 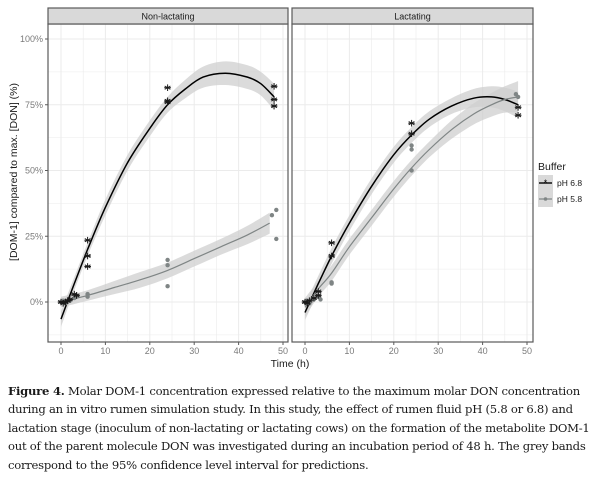 I want to click on y-tick-label: 75%, so click(x=34, y=105).